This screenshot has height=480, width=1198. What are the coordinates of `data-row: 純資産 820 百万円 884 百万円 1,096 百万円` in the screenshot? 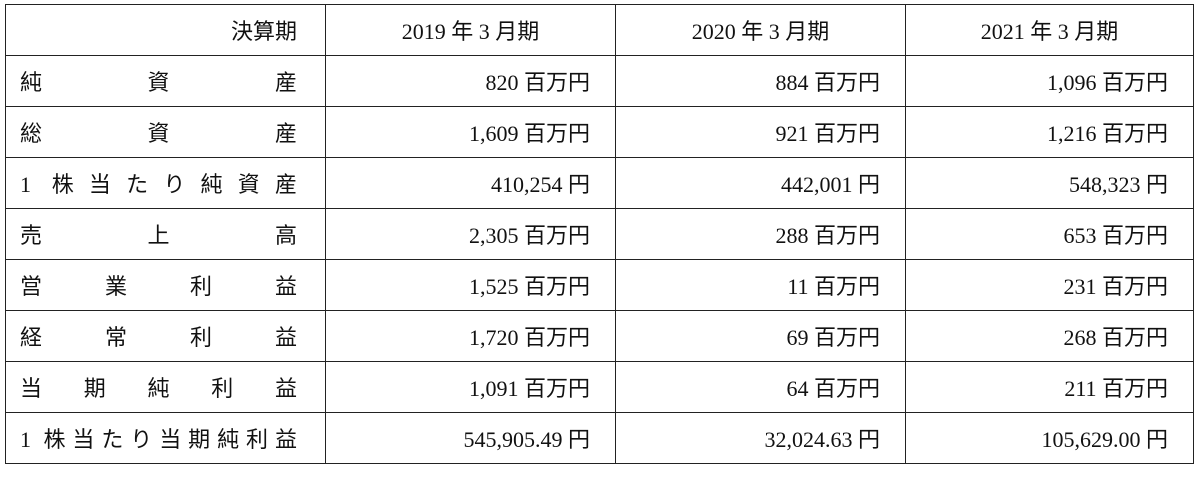 It's located at (599, 81).